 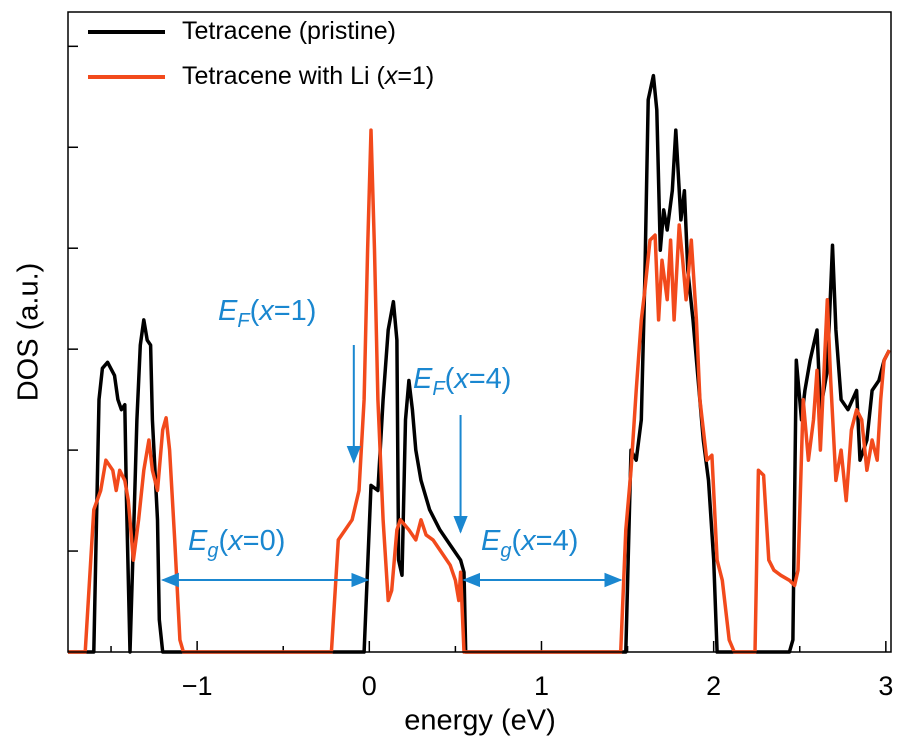 I want to click on annotation-suffix: (x=1), so click(x=283, y=311).